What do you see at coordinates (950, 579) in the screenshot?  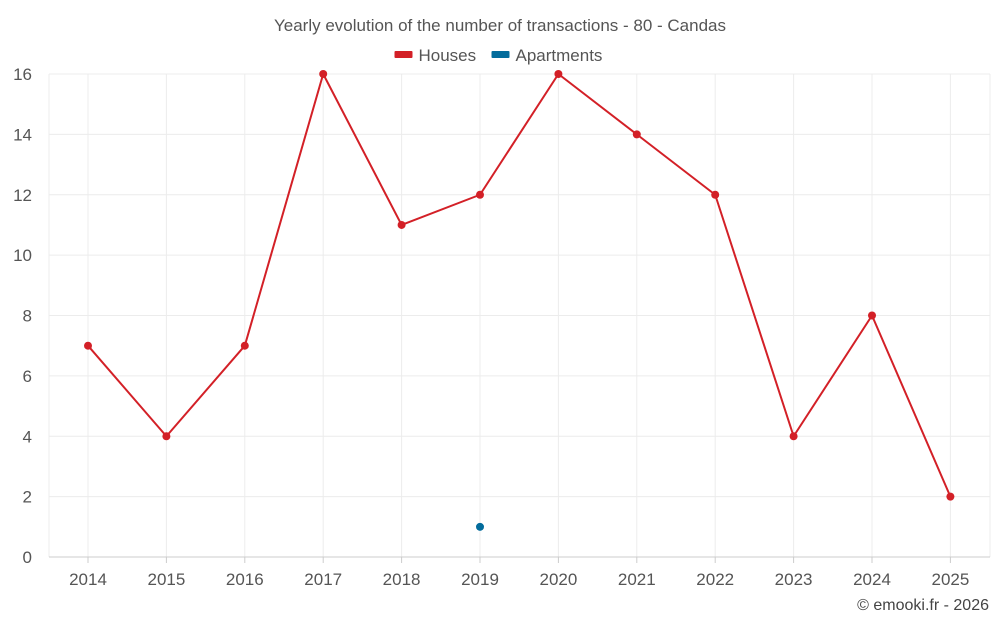 I see `x-tick-label: 2025` at bounding box center [950, 579].